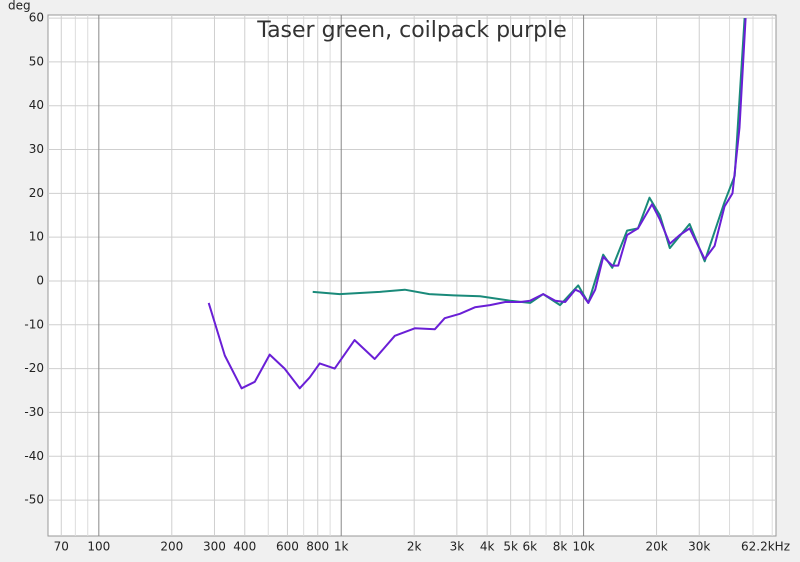  I want to click on y-tick-label: 50, so click(36, 61).